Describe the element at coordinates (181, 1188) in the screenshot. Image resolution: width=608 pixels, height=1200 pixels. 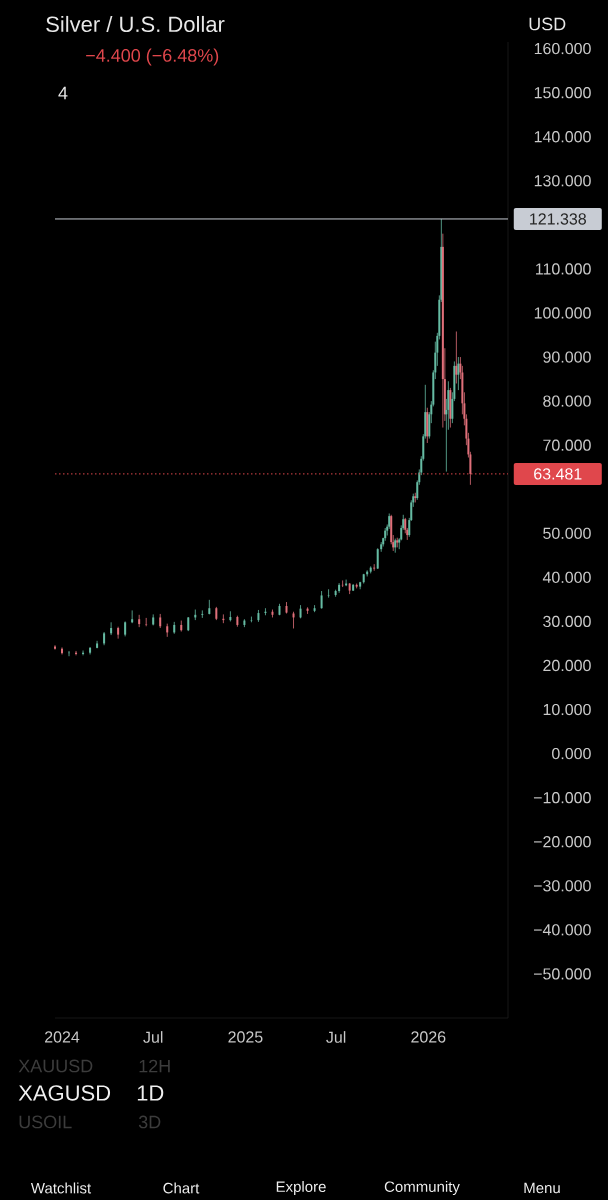
I see `text: Chart` at that location.